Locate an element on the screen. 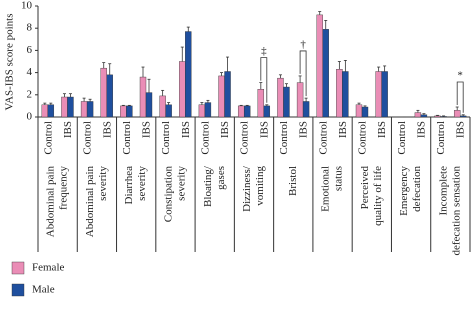 This screenshot has height=325, width=474. group-label: vomiting is located at coordinates (260, 186).